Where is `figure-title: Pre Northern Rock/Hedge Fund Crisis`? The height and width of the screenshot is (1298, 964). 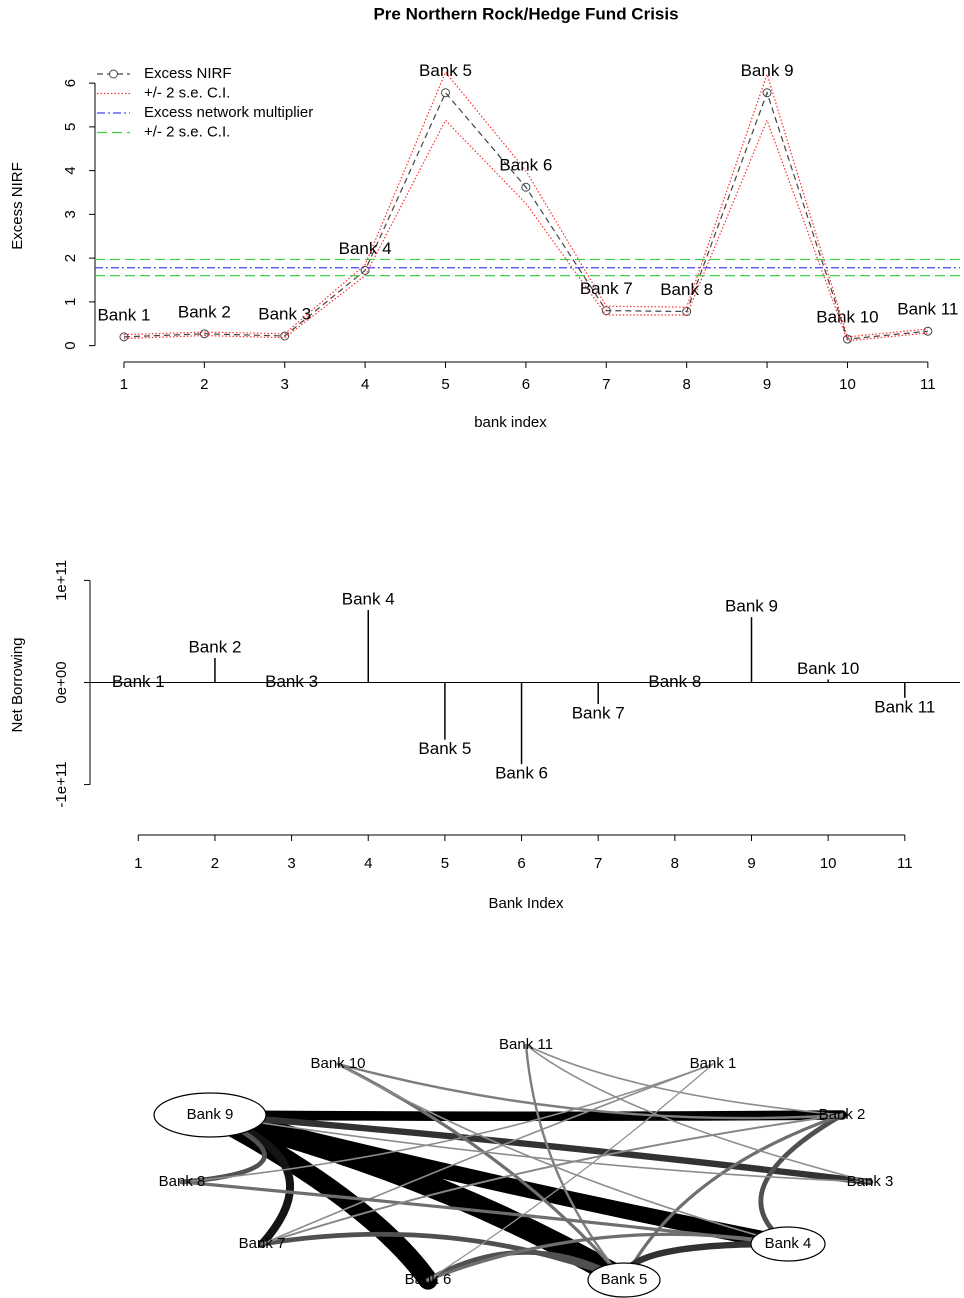 figure-title: Pre Northern Rock/Hedge Fund Crisis is located at coordinates (525, 13).